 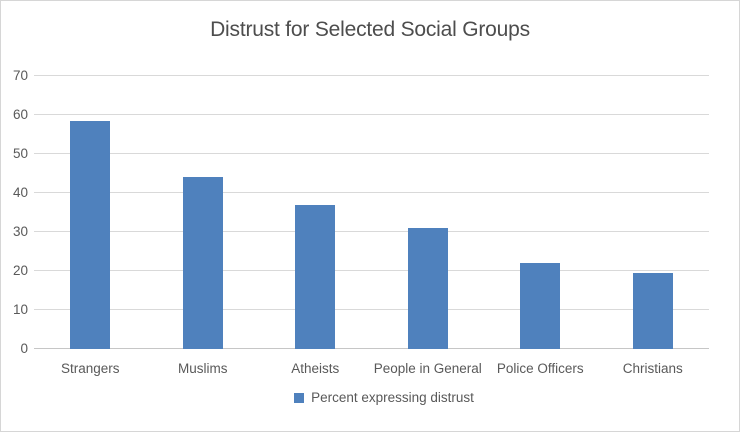 I want to click on y-axis-label: 0, so click(x=24, y=348).